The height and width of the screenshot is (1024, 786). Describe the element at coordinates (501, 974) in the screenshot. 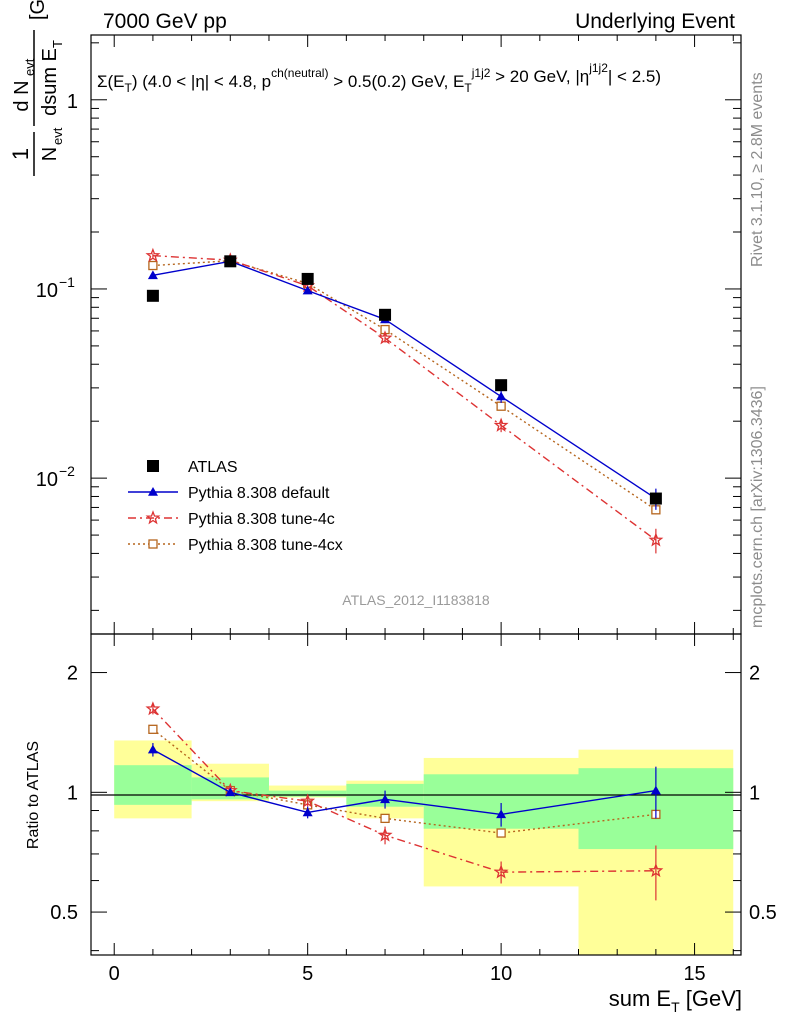

I see `ratio-x-tick-label: 10` at that location.